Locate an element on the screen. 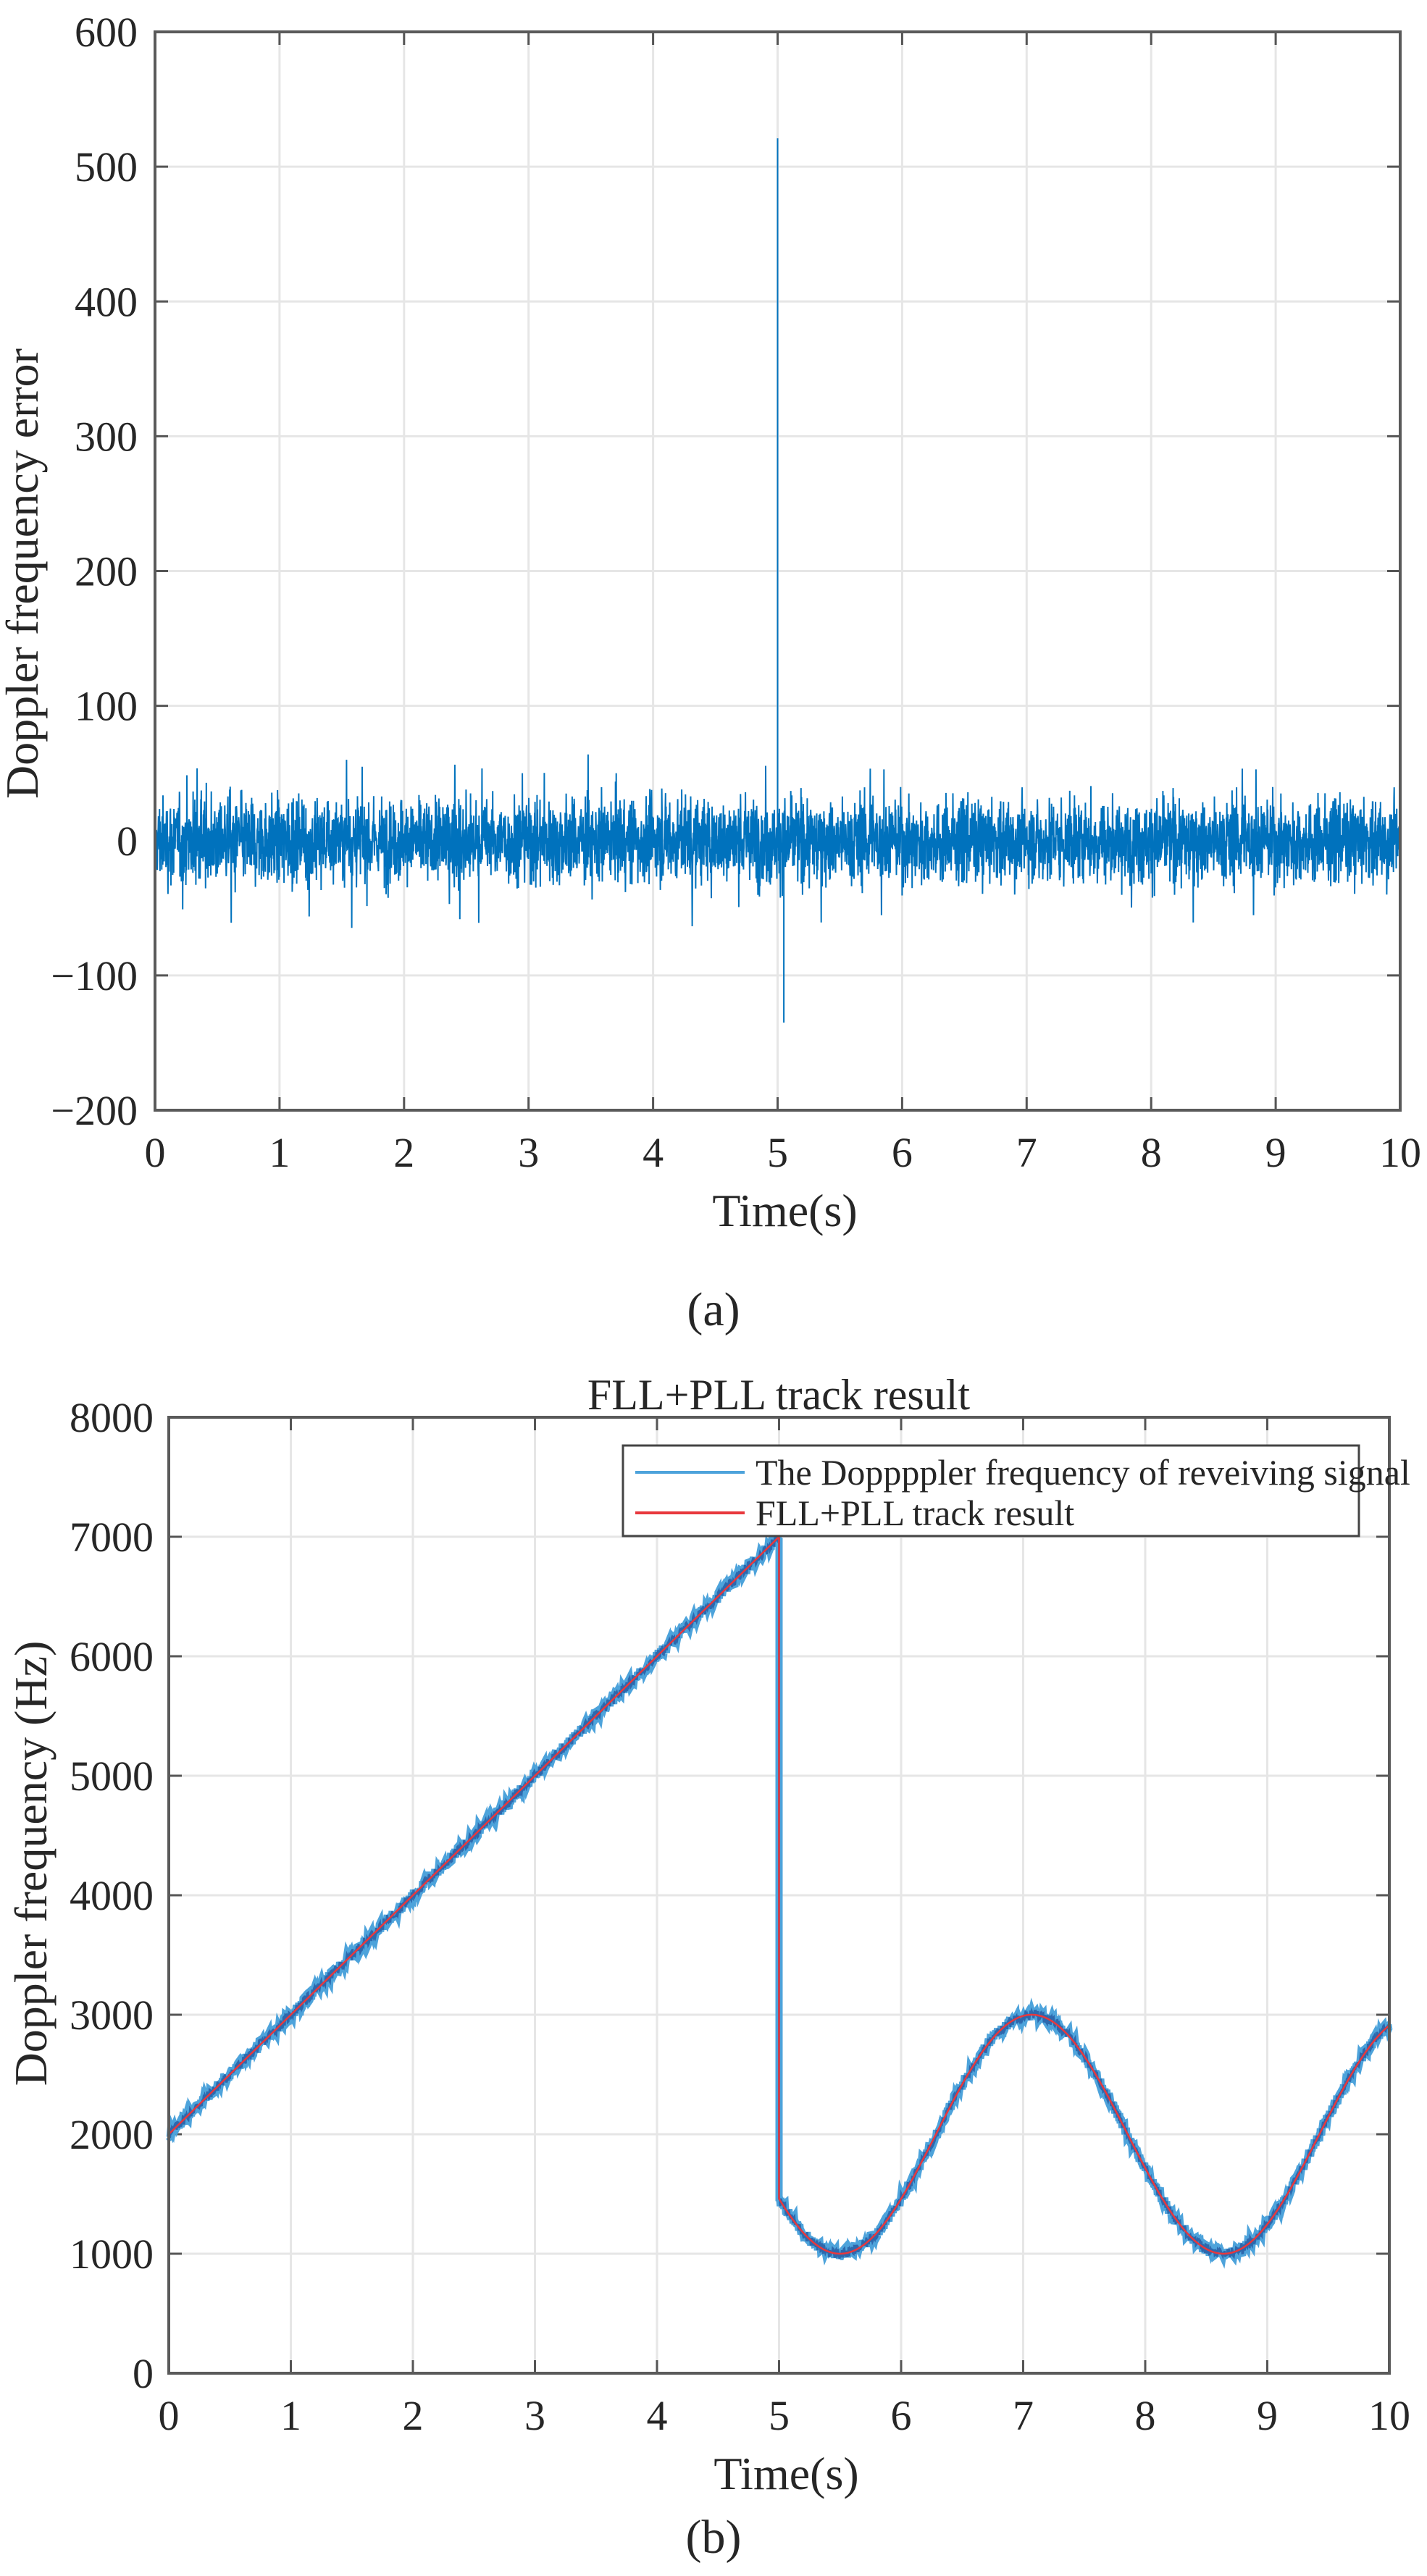 The height and width of the screenshot is (2576, 1427). y-tick-label: 2000 is located at coordinates (112, 2134).